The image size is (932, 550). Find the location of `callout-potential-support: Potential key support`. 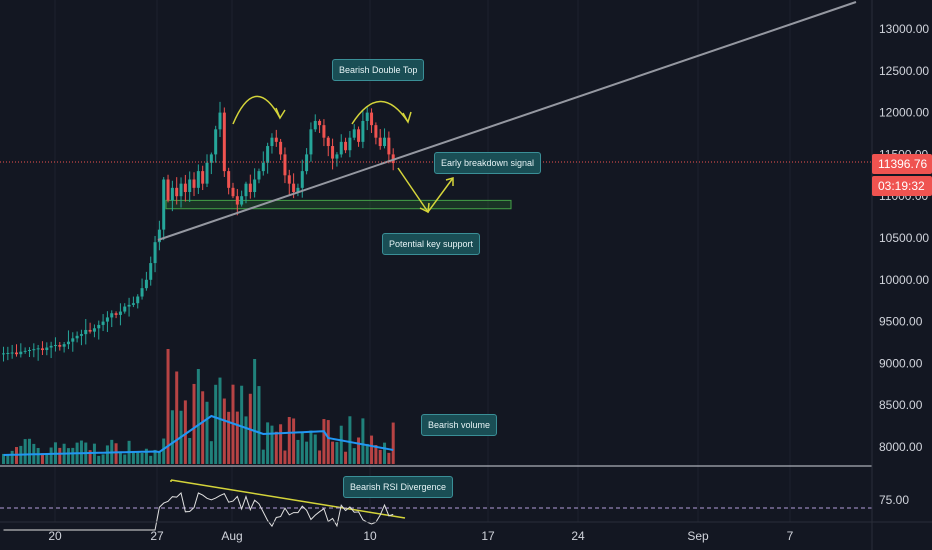

callout-potential-support: Potential key support is located at coordinates (431, 244).